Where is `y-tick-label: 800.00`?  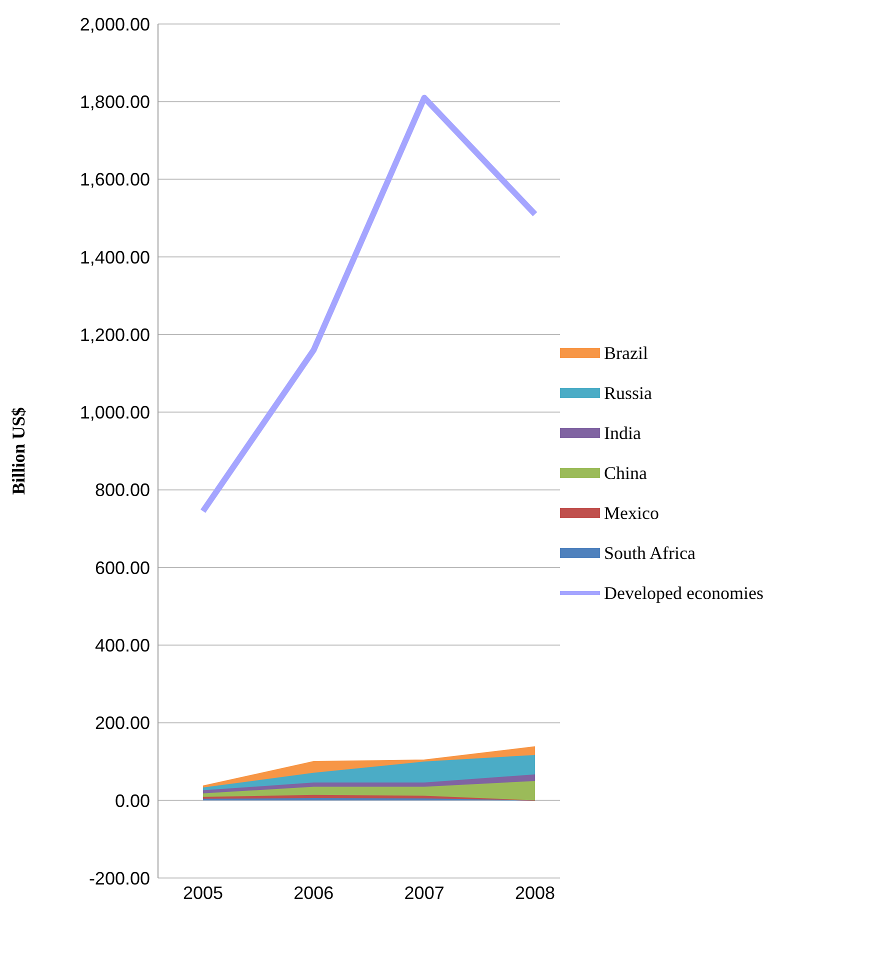 y-tick-label: 800.00 is located at coordinates (122, 490).